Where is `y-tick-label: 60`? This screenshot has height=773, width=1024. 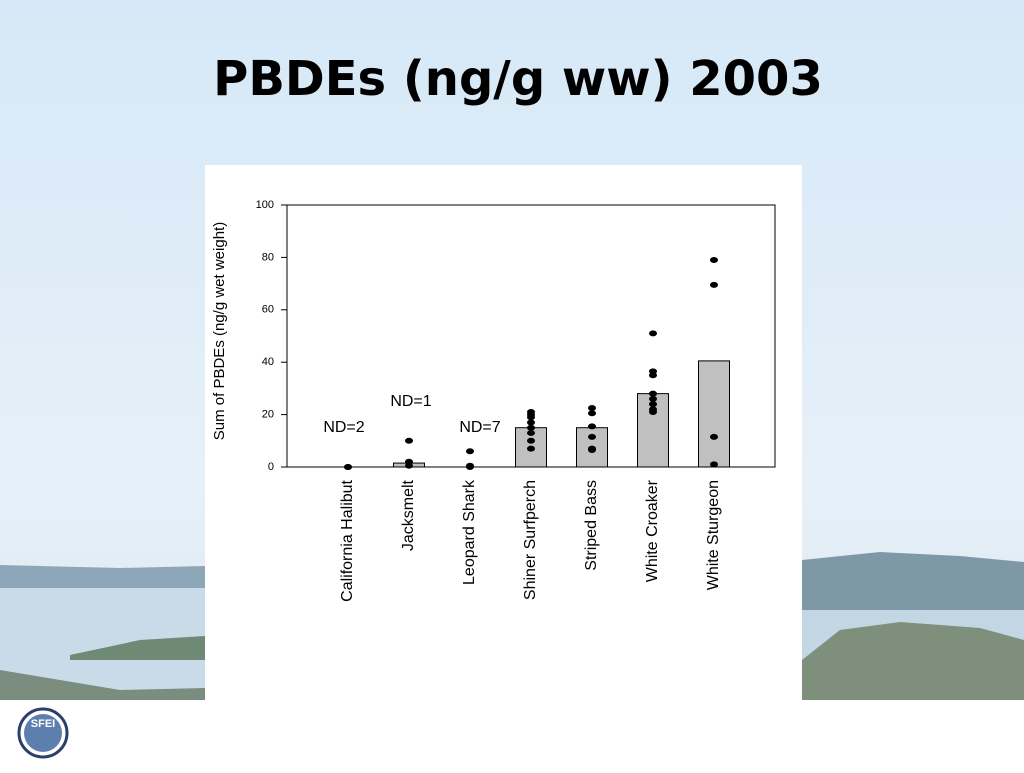
y-tick-label: 60 is located at coordinates (268, 310).